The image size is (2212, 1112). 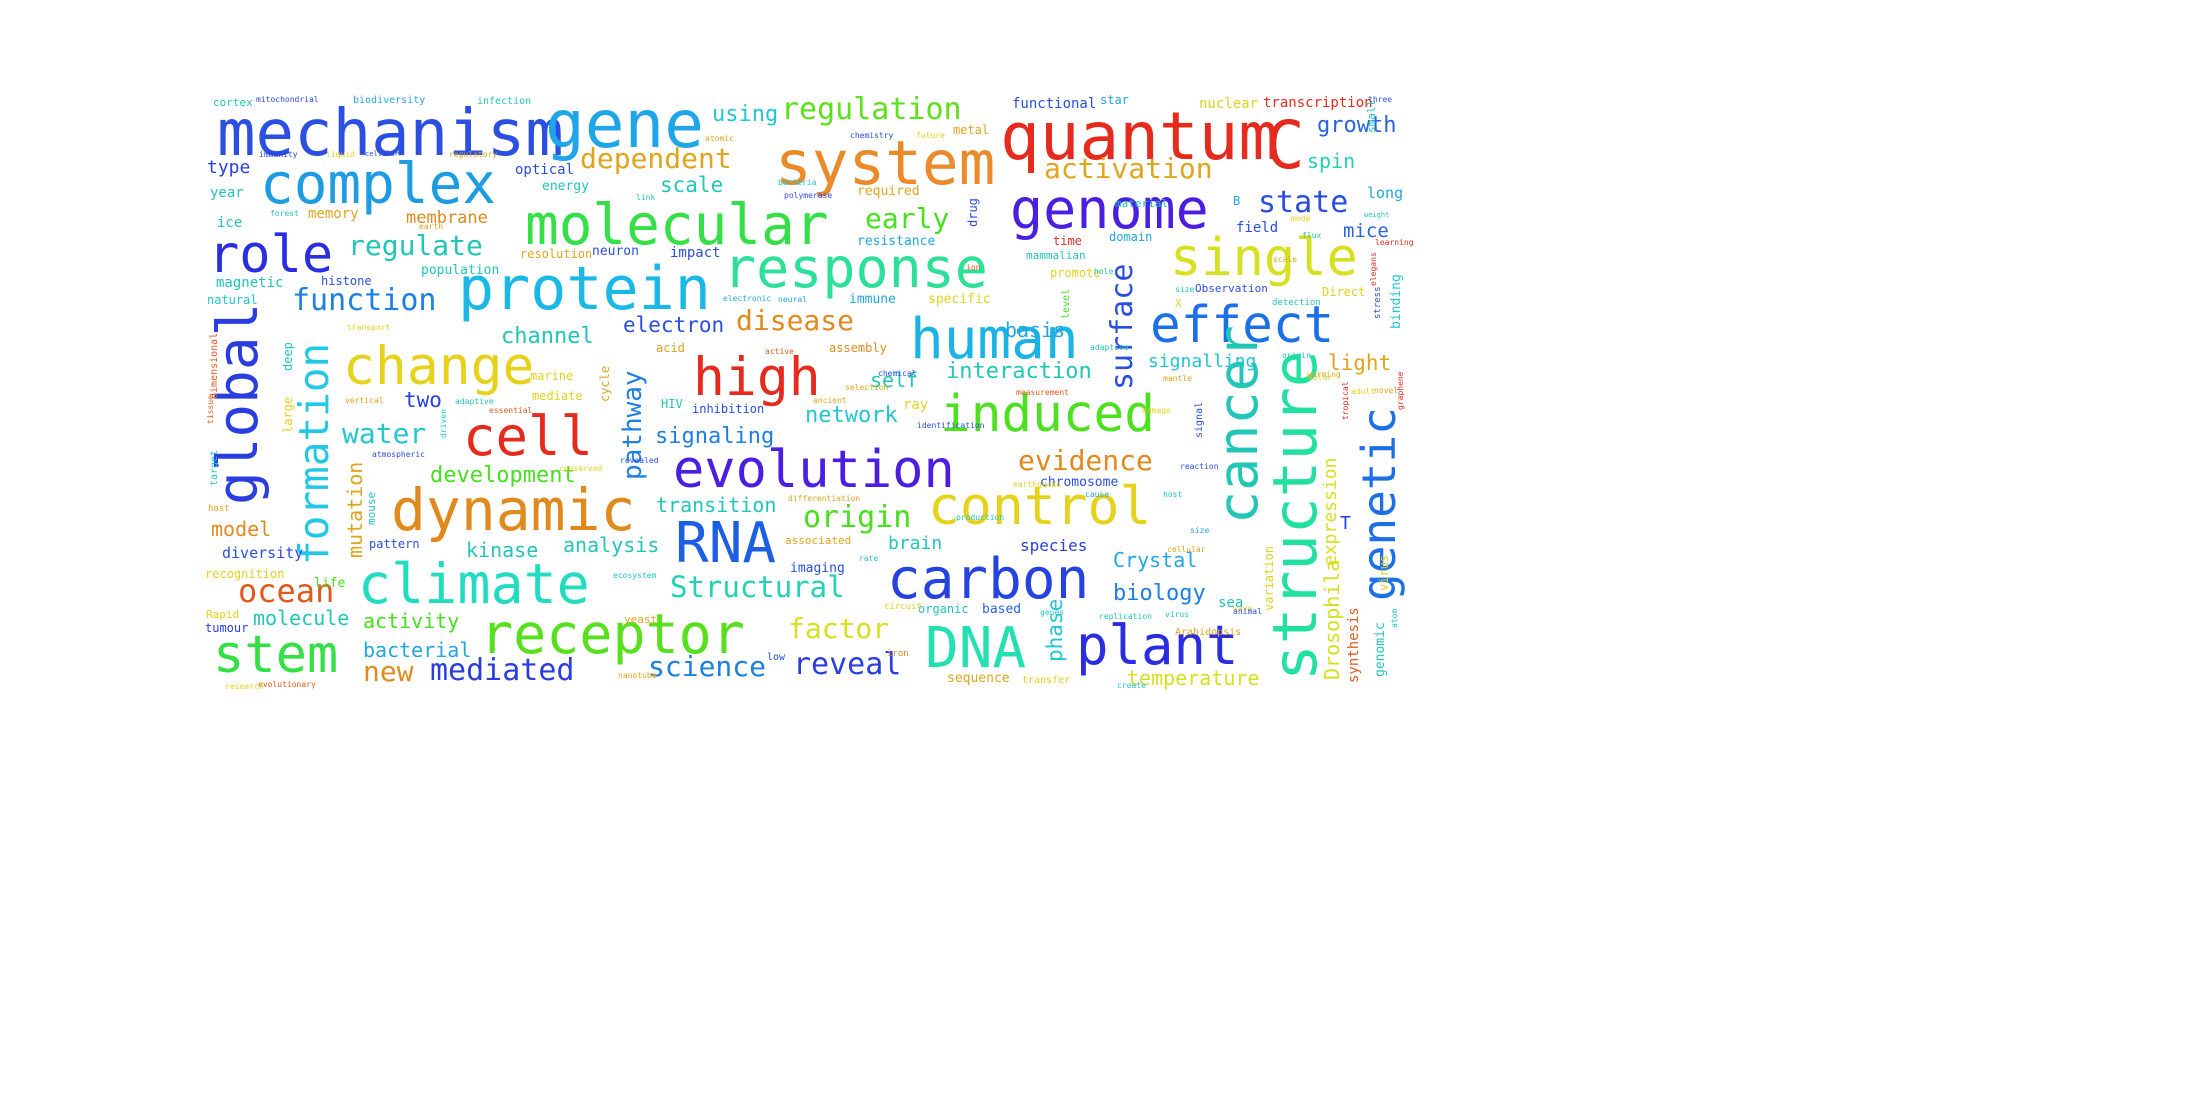 I want to click on word-cloud-word: induced, so click(x=1047, y=414).